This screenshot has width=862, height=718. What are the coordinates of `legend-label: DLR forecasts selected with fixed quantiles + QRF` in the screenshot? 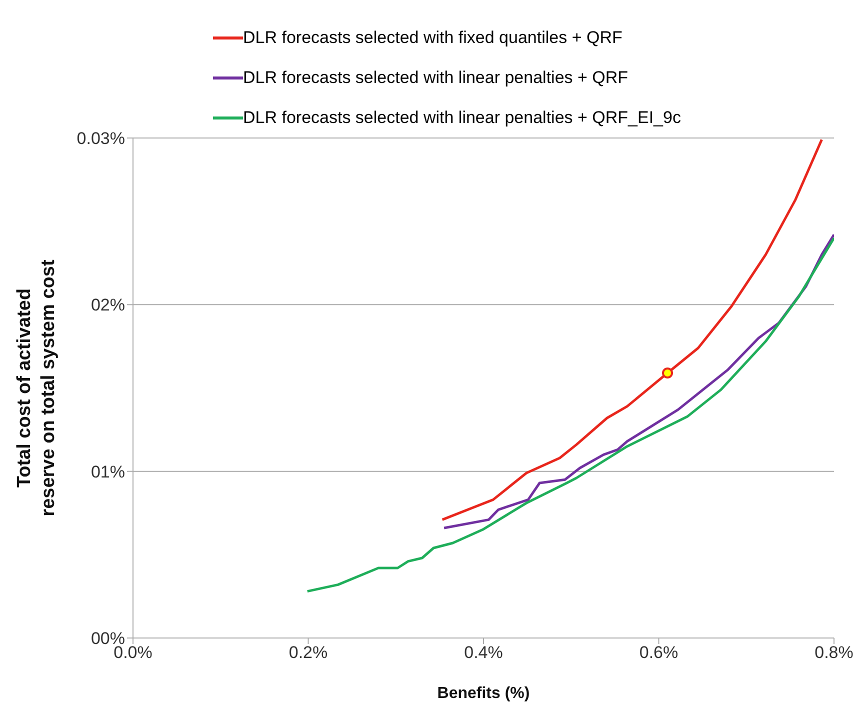 It's located at (432, 38).